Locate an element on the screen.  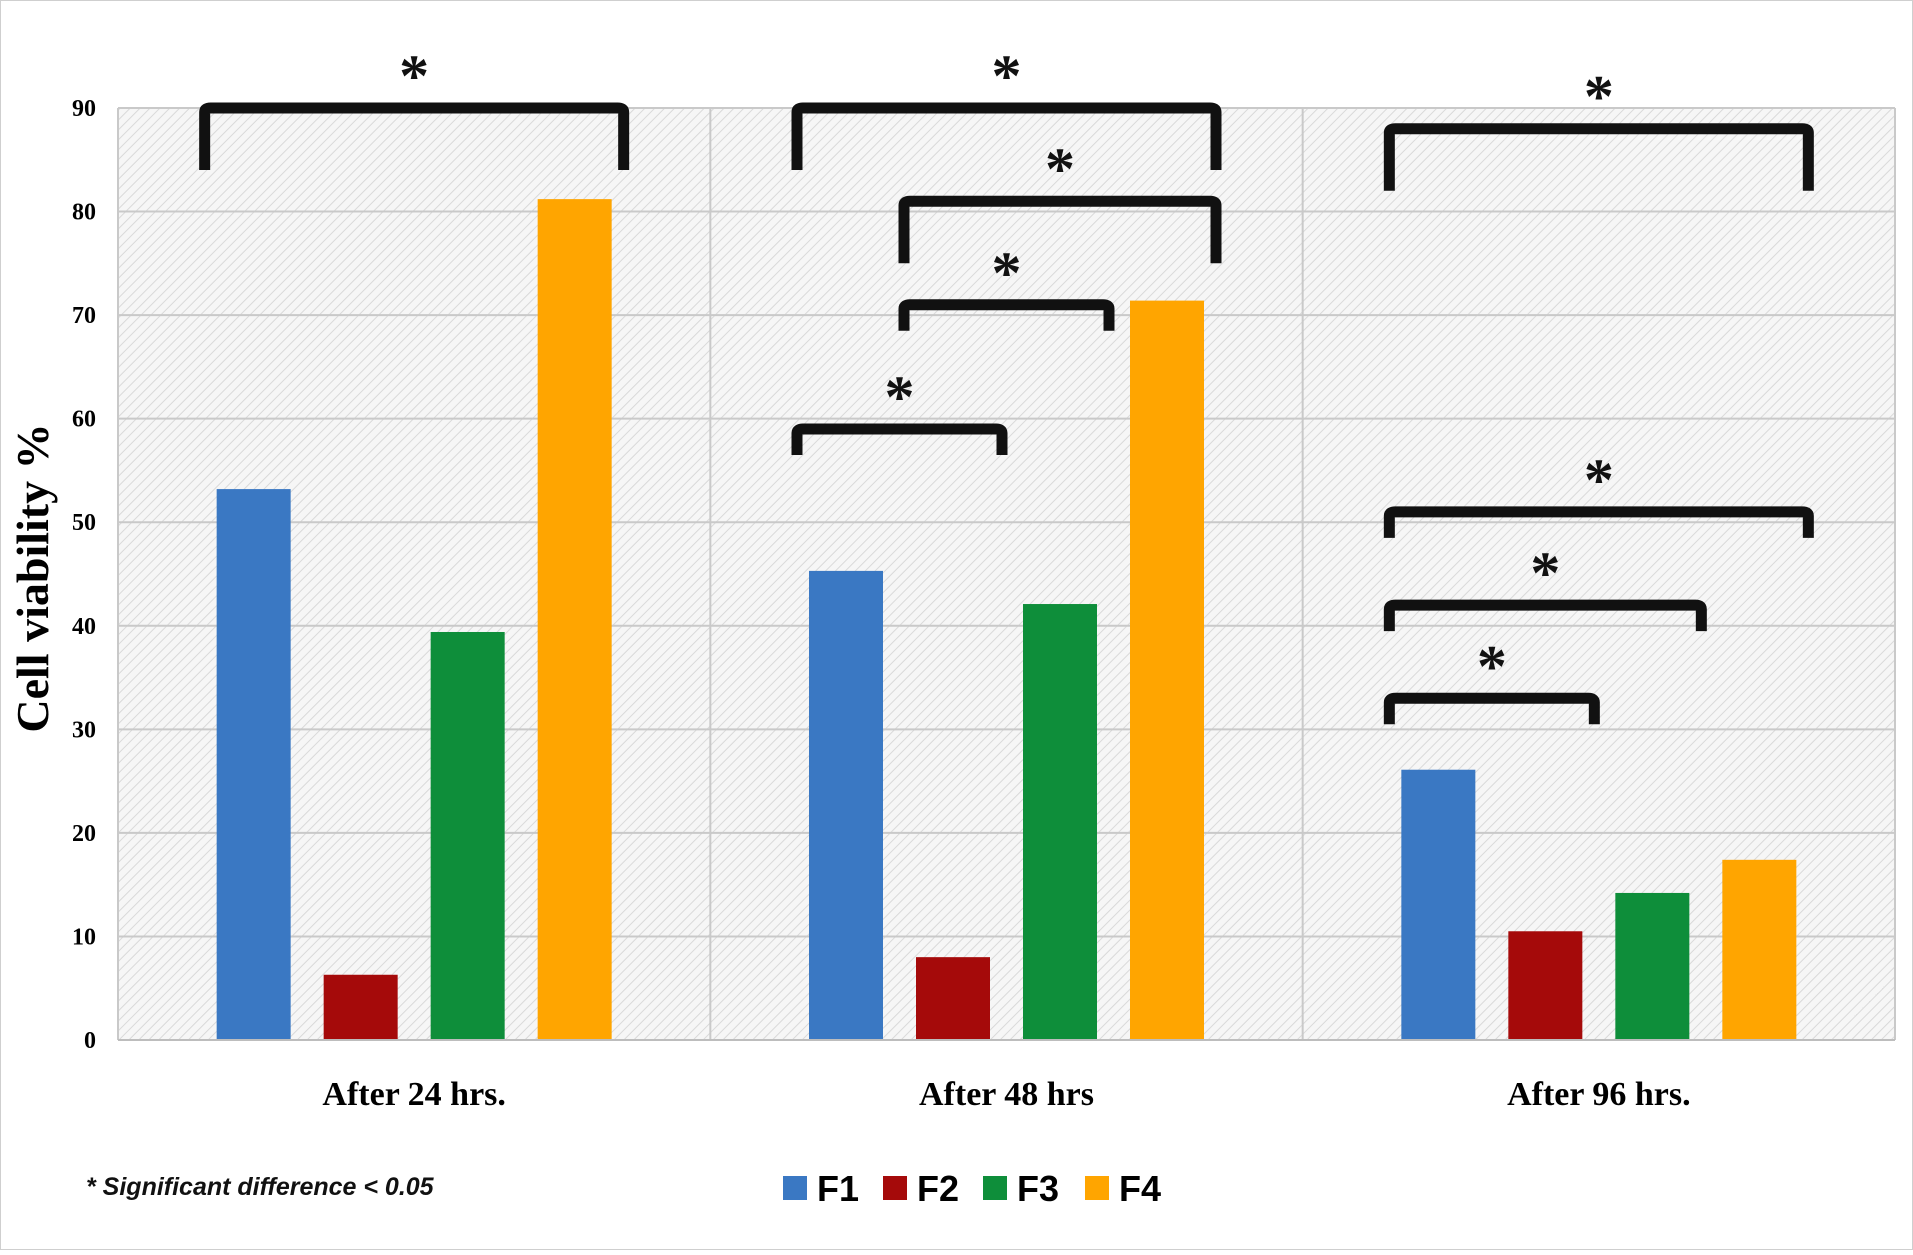
significance-note: * Significant difference < 0.05 is located at coordinates (260, 1187).